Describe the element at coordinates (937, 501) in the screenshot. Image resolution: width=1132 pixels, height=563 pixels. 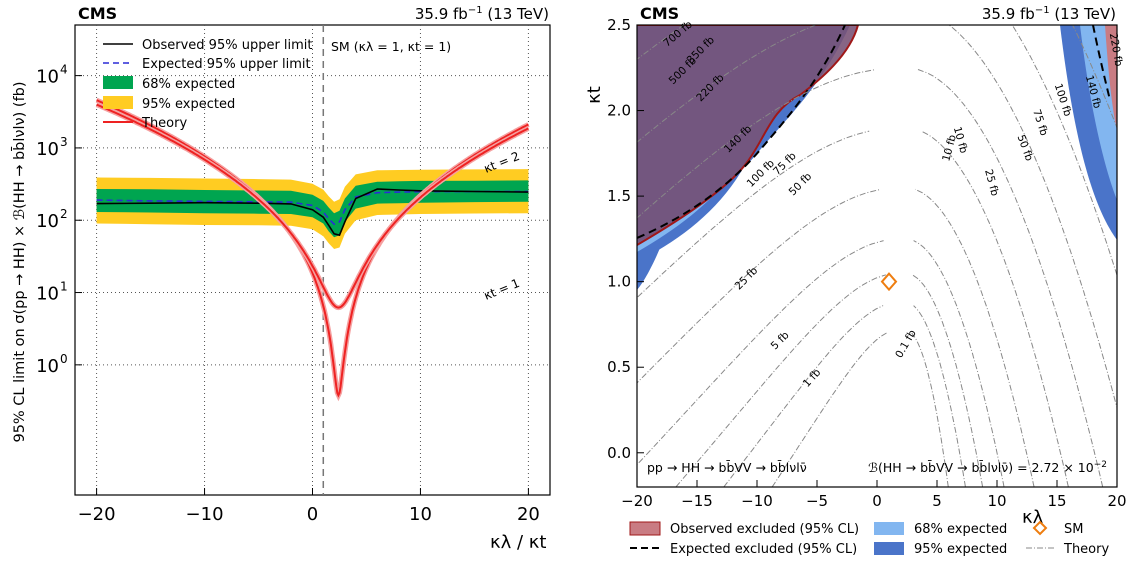
I see `right-x-tick-label: 5` at that location.